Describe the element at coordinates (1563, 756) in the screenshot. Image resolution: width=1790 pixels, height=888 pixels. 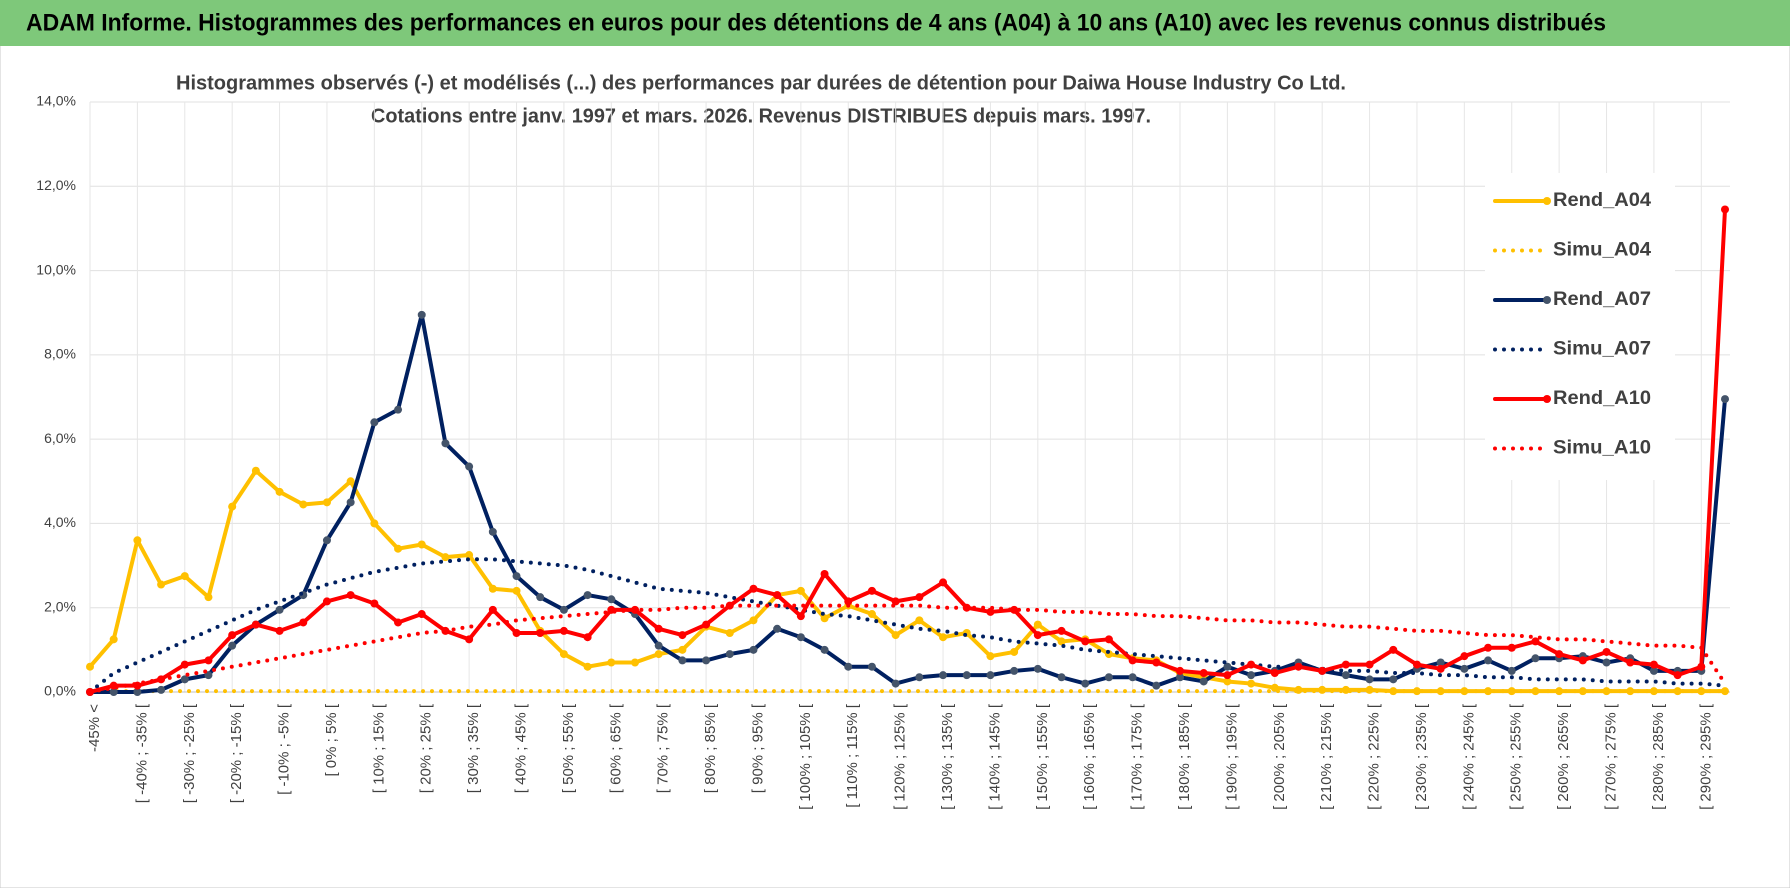
I see `x-tick-label: [ 260% ; 265% [` at that location.